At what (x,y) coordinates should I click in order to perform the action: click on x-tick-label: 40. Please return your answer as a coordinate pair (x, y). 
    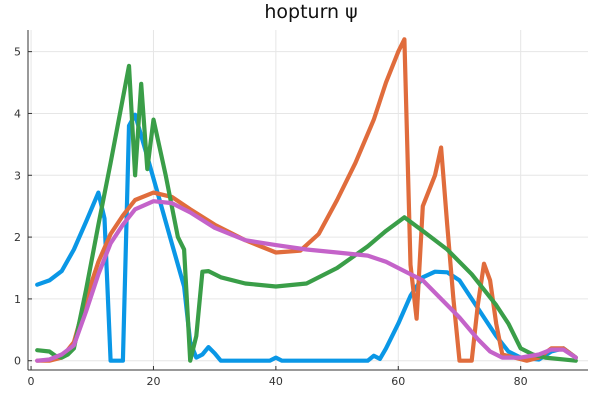
    Looking at the image, I should click on (276, 381).